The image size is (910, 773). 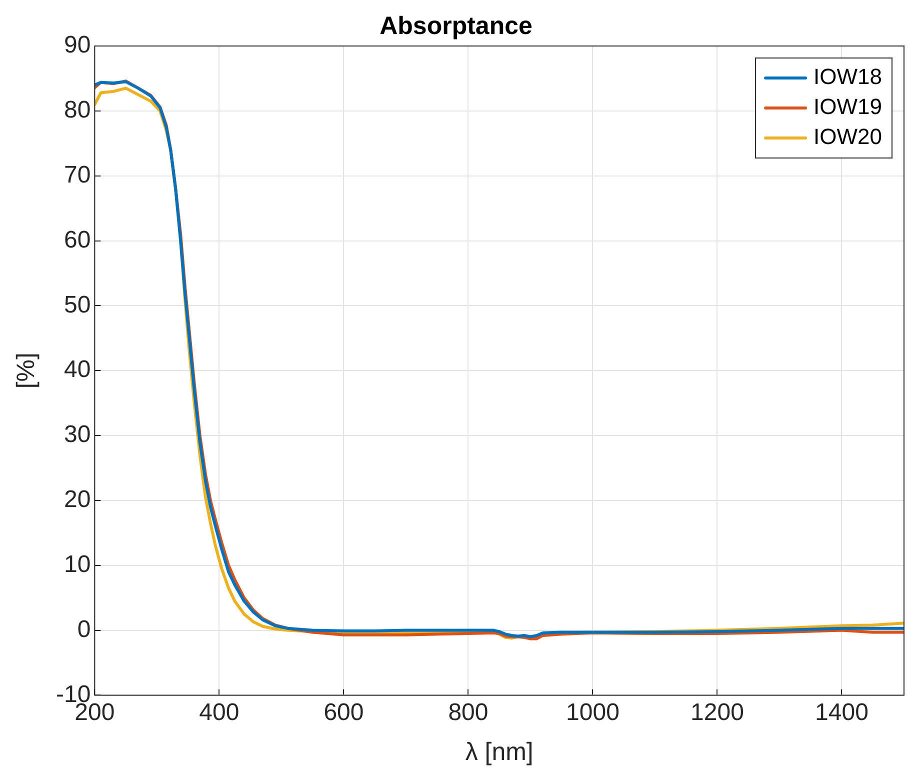 What do you see at coordinates (593, 712) in the screenshot?
I see `x-tick-label: 1000` at bounding box center [593, 712].